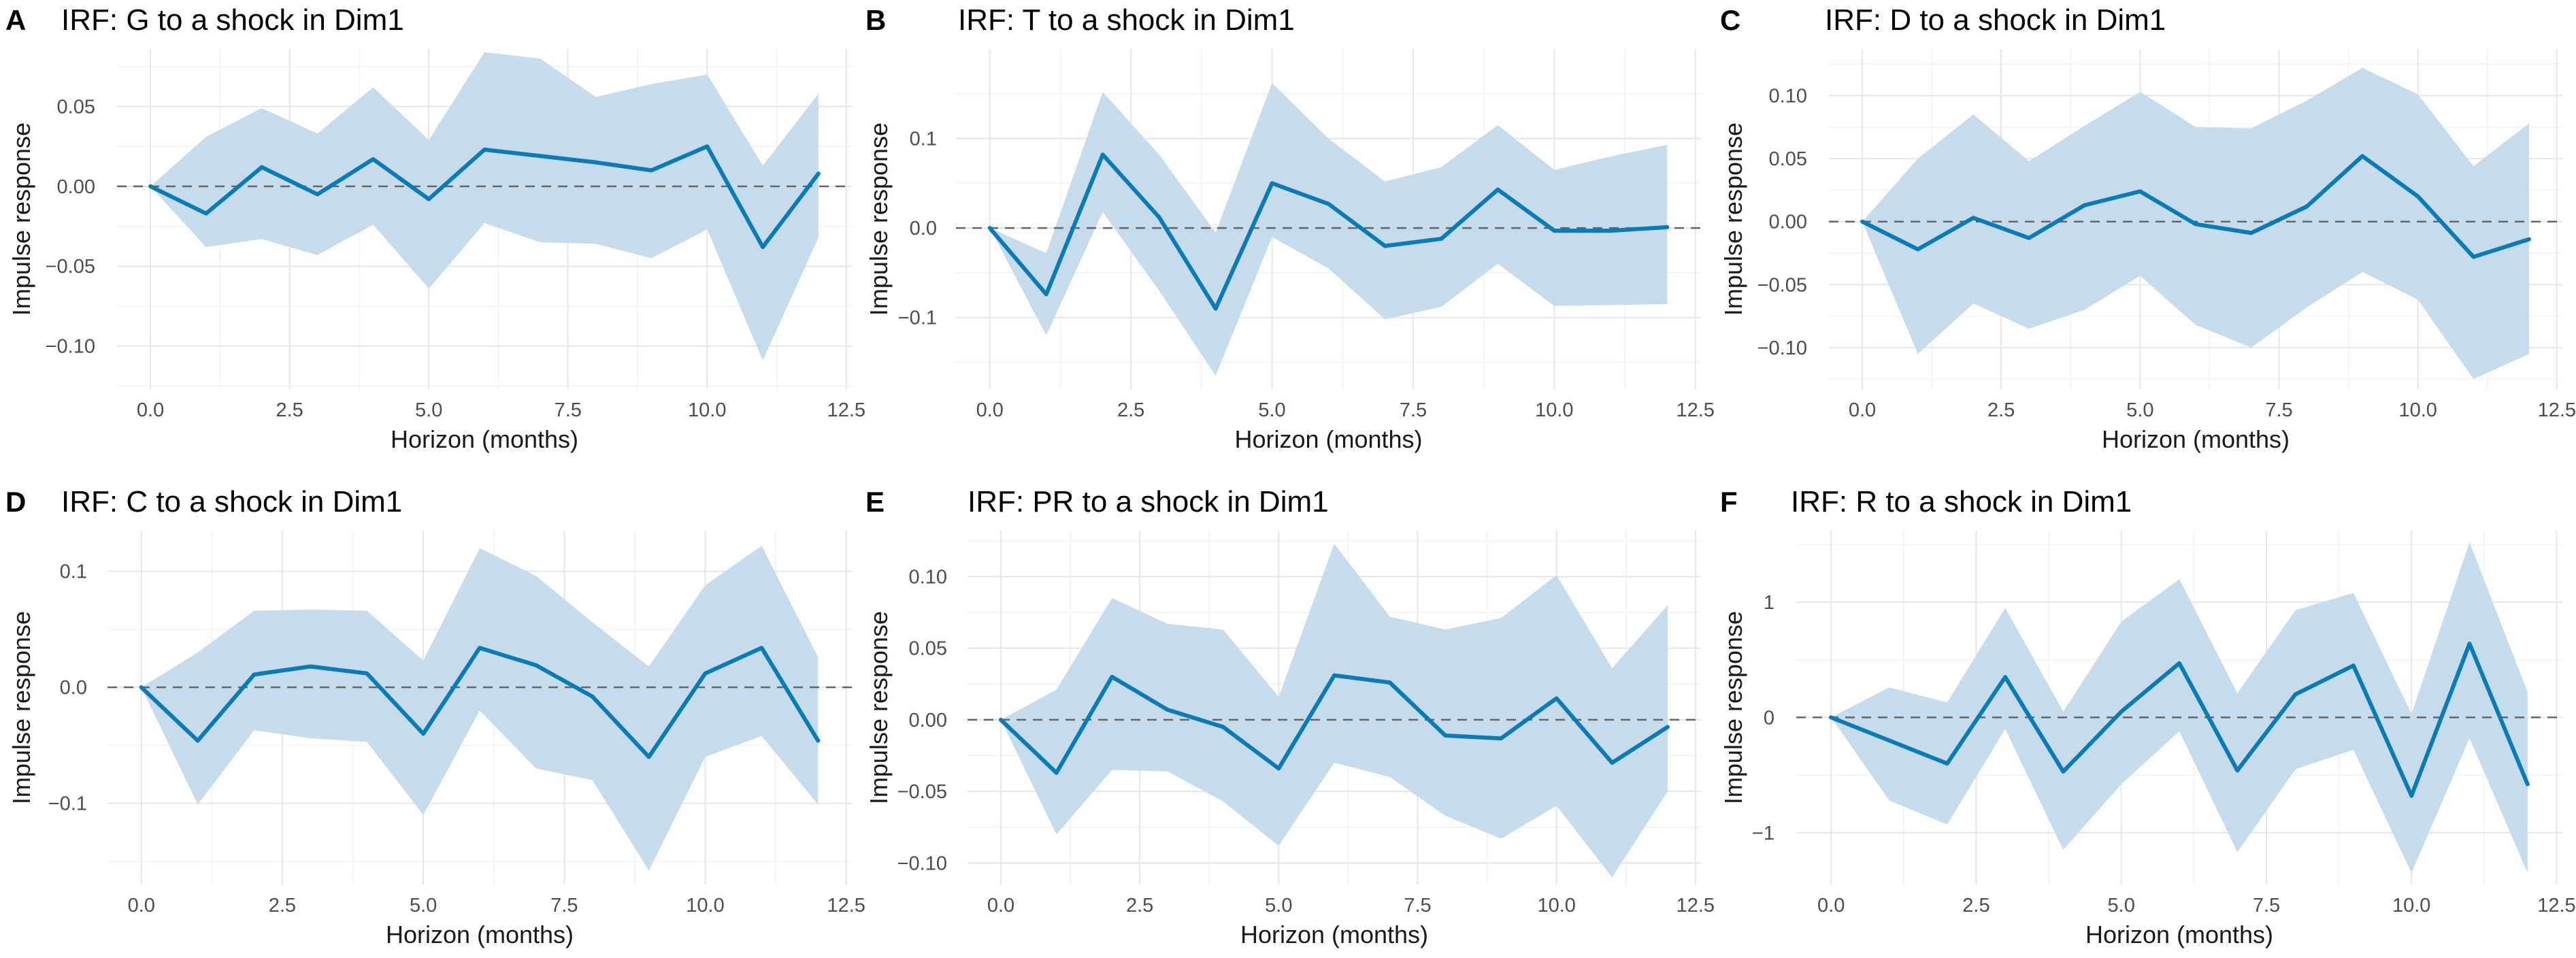 The image size is (2576, 958). Describe the element at coordinates (1962, 501) in the screenshot. I see `panel-title: IRF: R to a shock in Dim1` at that location.